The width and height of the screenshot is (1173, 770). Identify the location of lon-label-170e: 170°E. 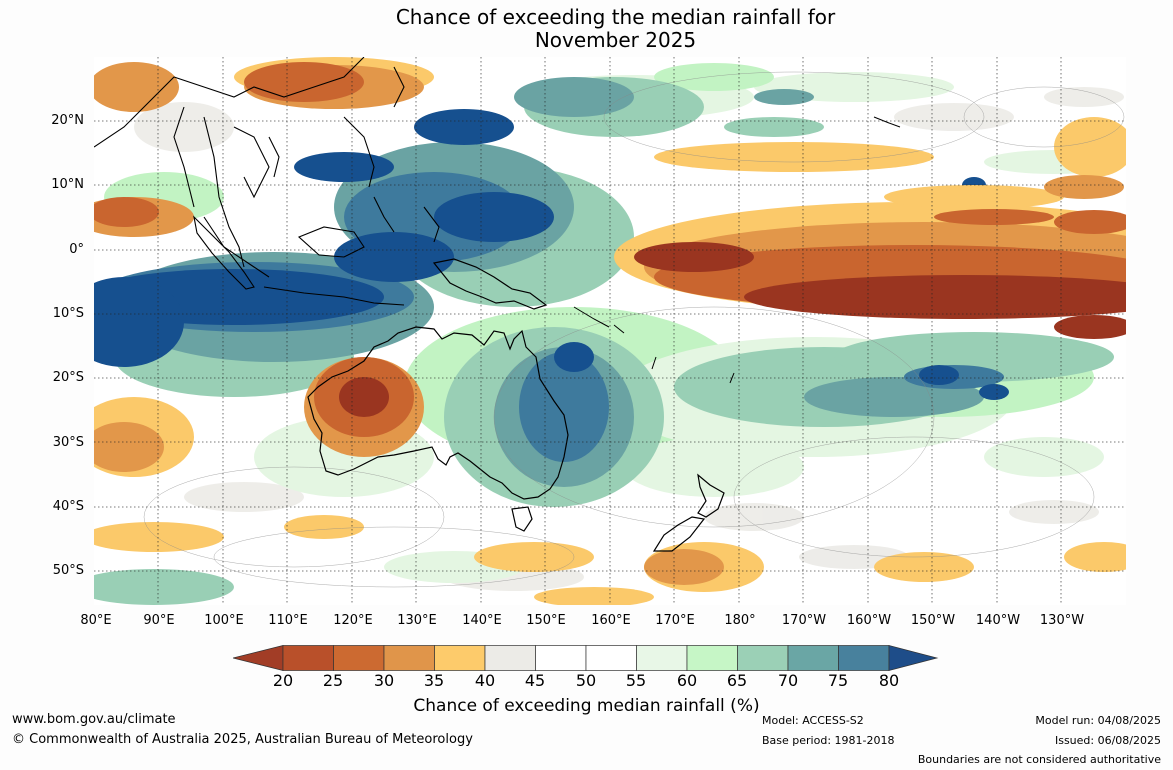
(675, 620).